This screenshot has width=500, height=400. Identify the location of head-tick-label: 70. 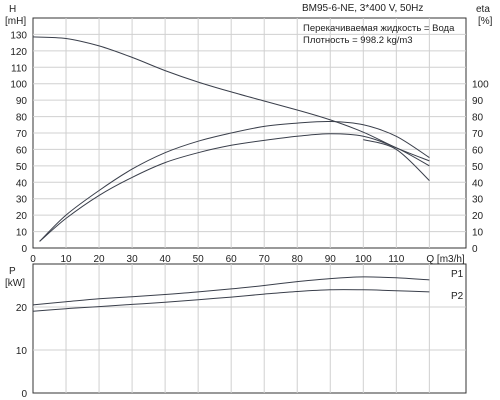
(22, 134).